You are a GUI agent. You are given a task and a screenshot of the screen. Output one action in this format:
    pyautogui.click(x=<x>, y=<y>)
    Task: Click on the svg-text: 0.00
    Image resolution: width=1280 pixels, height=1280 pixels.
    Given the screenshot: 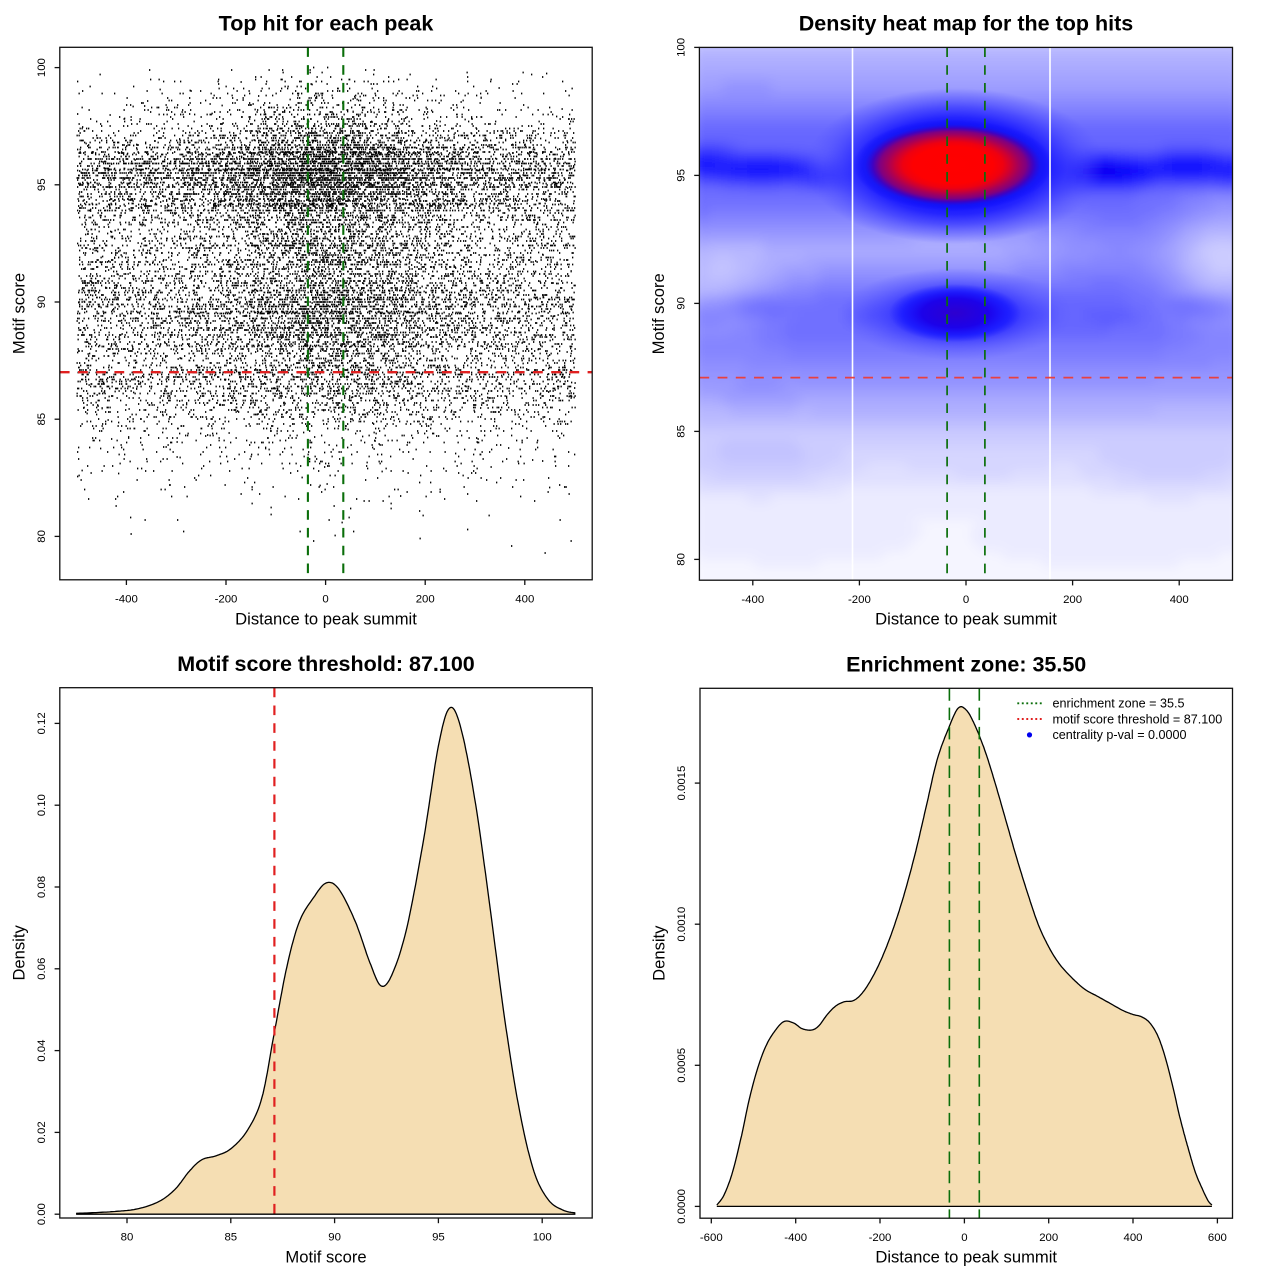 What is the action you would take?
    pyautogui.click(x=42, y=1214)
    